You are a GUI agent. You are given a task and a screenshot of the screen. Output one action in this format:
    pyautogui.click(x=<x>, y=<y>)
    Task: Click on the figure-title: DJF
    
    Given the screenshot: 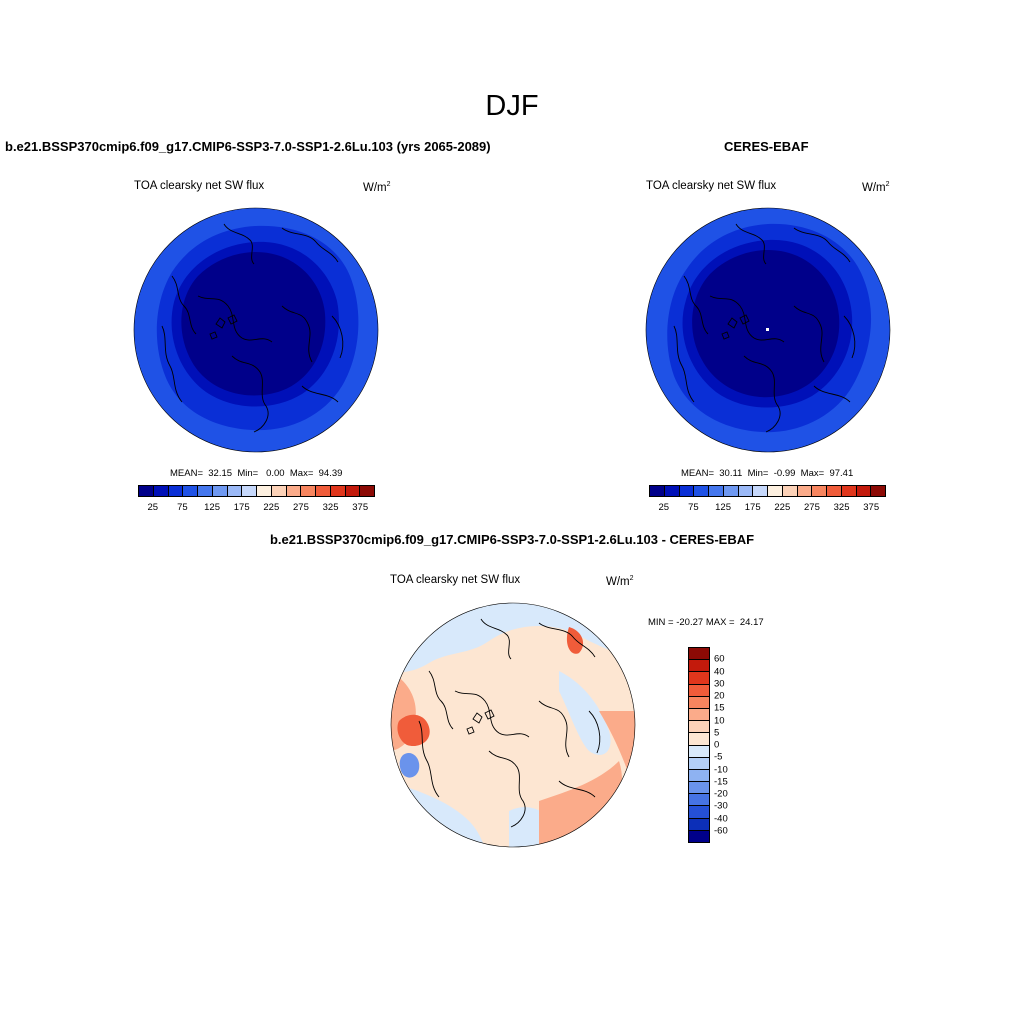 What is the action you would take?
    pyautogui.click(x=512, y=106)
    